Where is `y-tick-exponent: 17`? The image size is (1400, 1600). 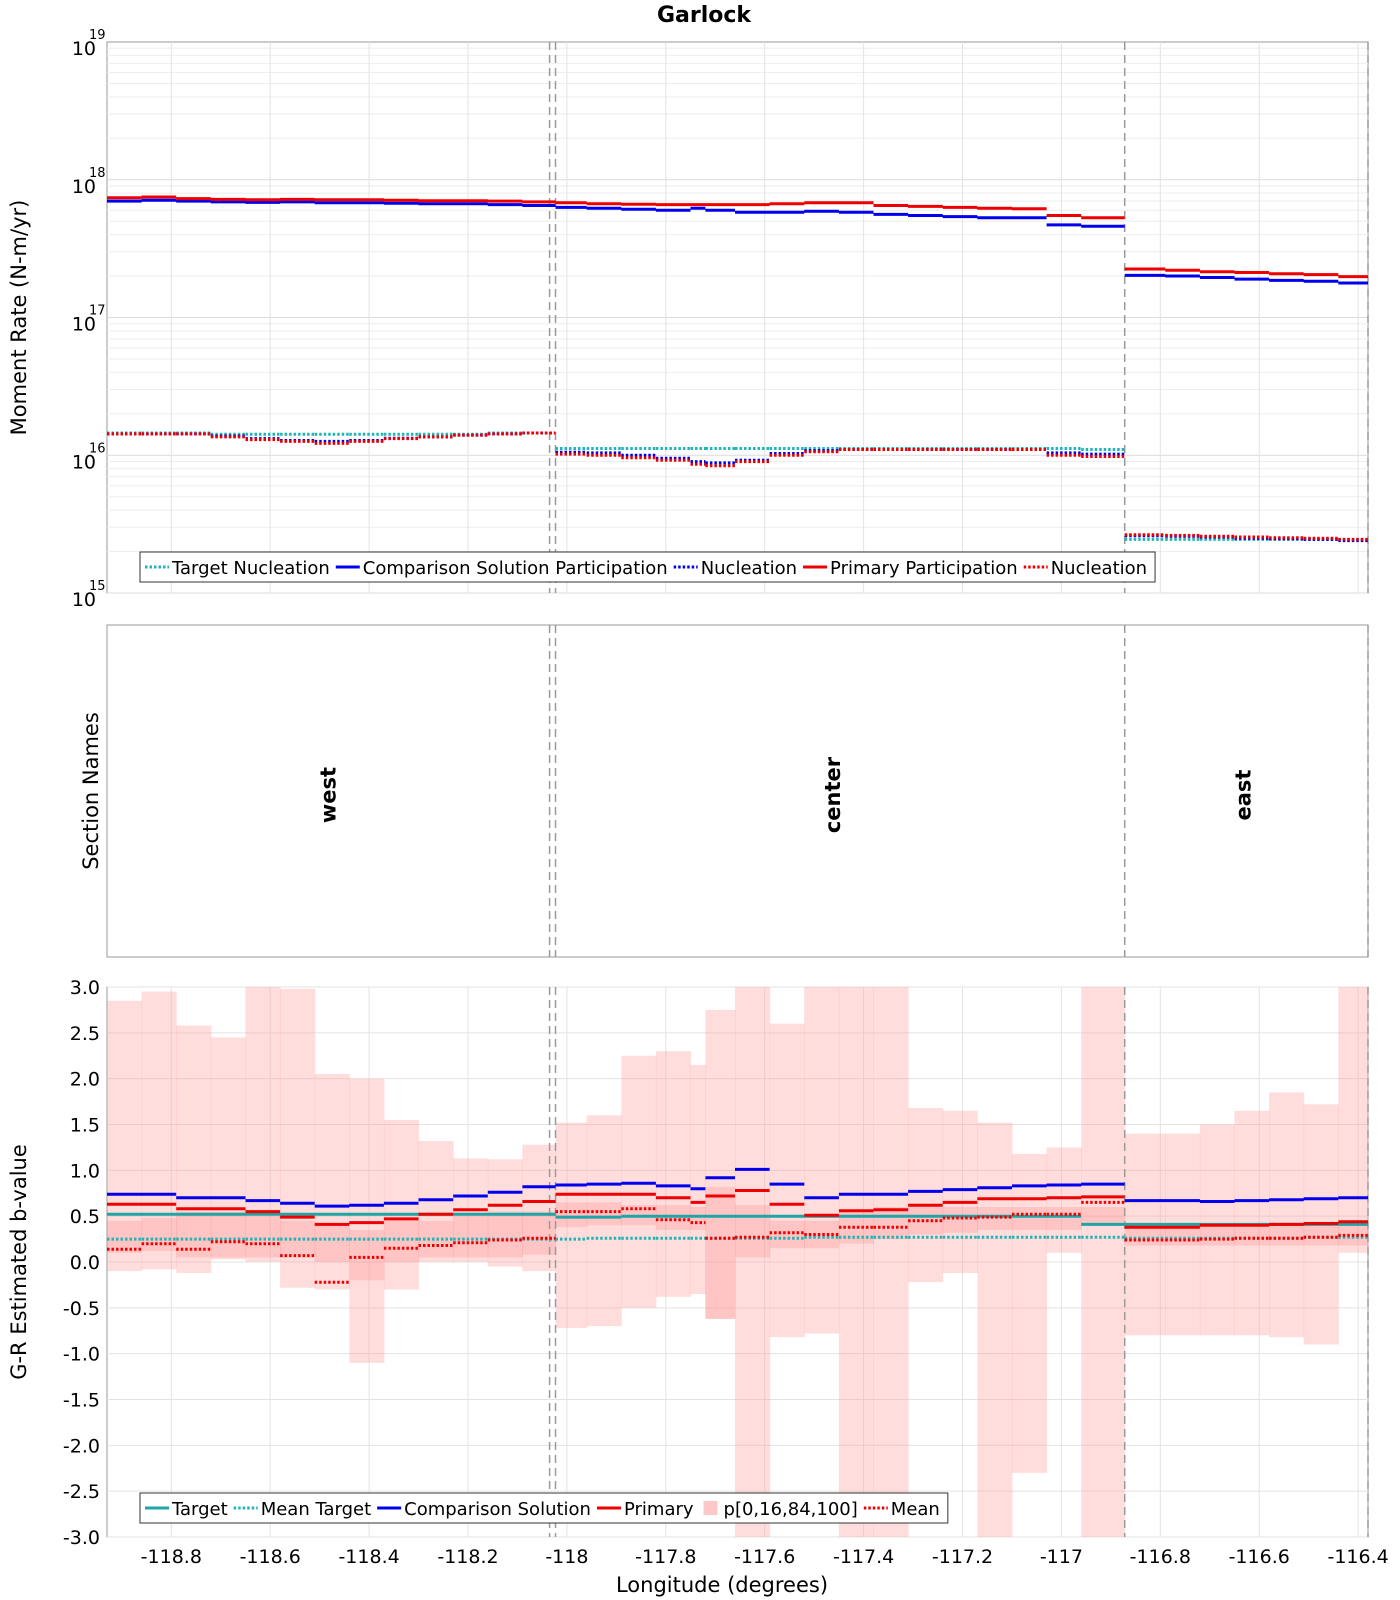
y-tick-exponent: 17 is located at coordinates (97, 311).